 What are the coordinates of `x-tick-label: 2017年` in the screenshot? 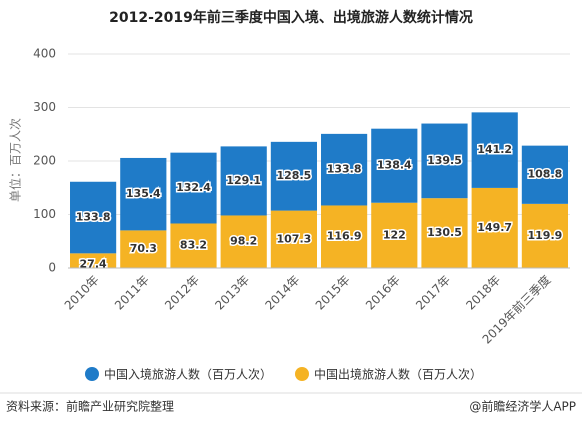 It's located at (433, 293).